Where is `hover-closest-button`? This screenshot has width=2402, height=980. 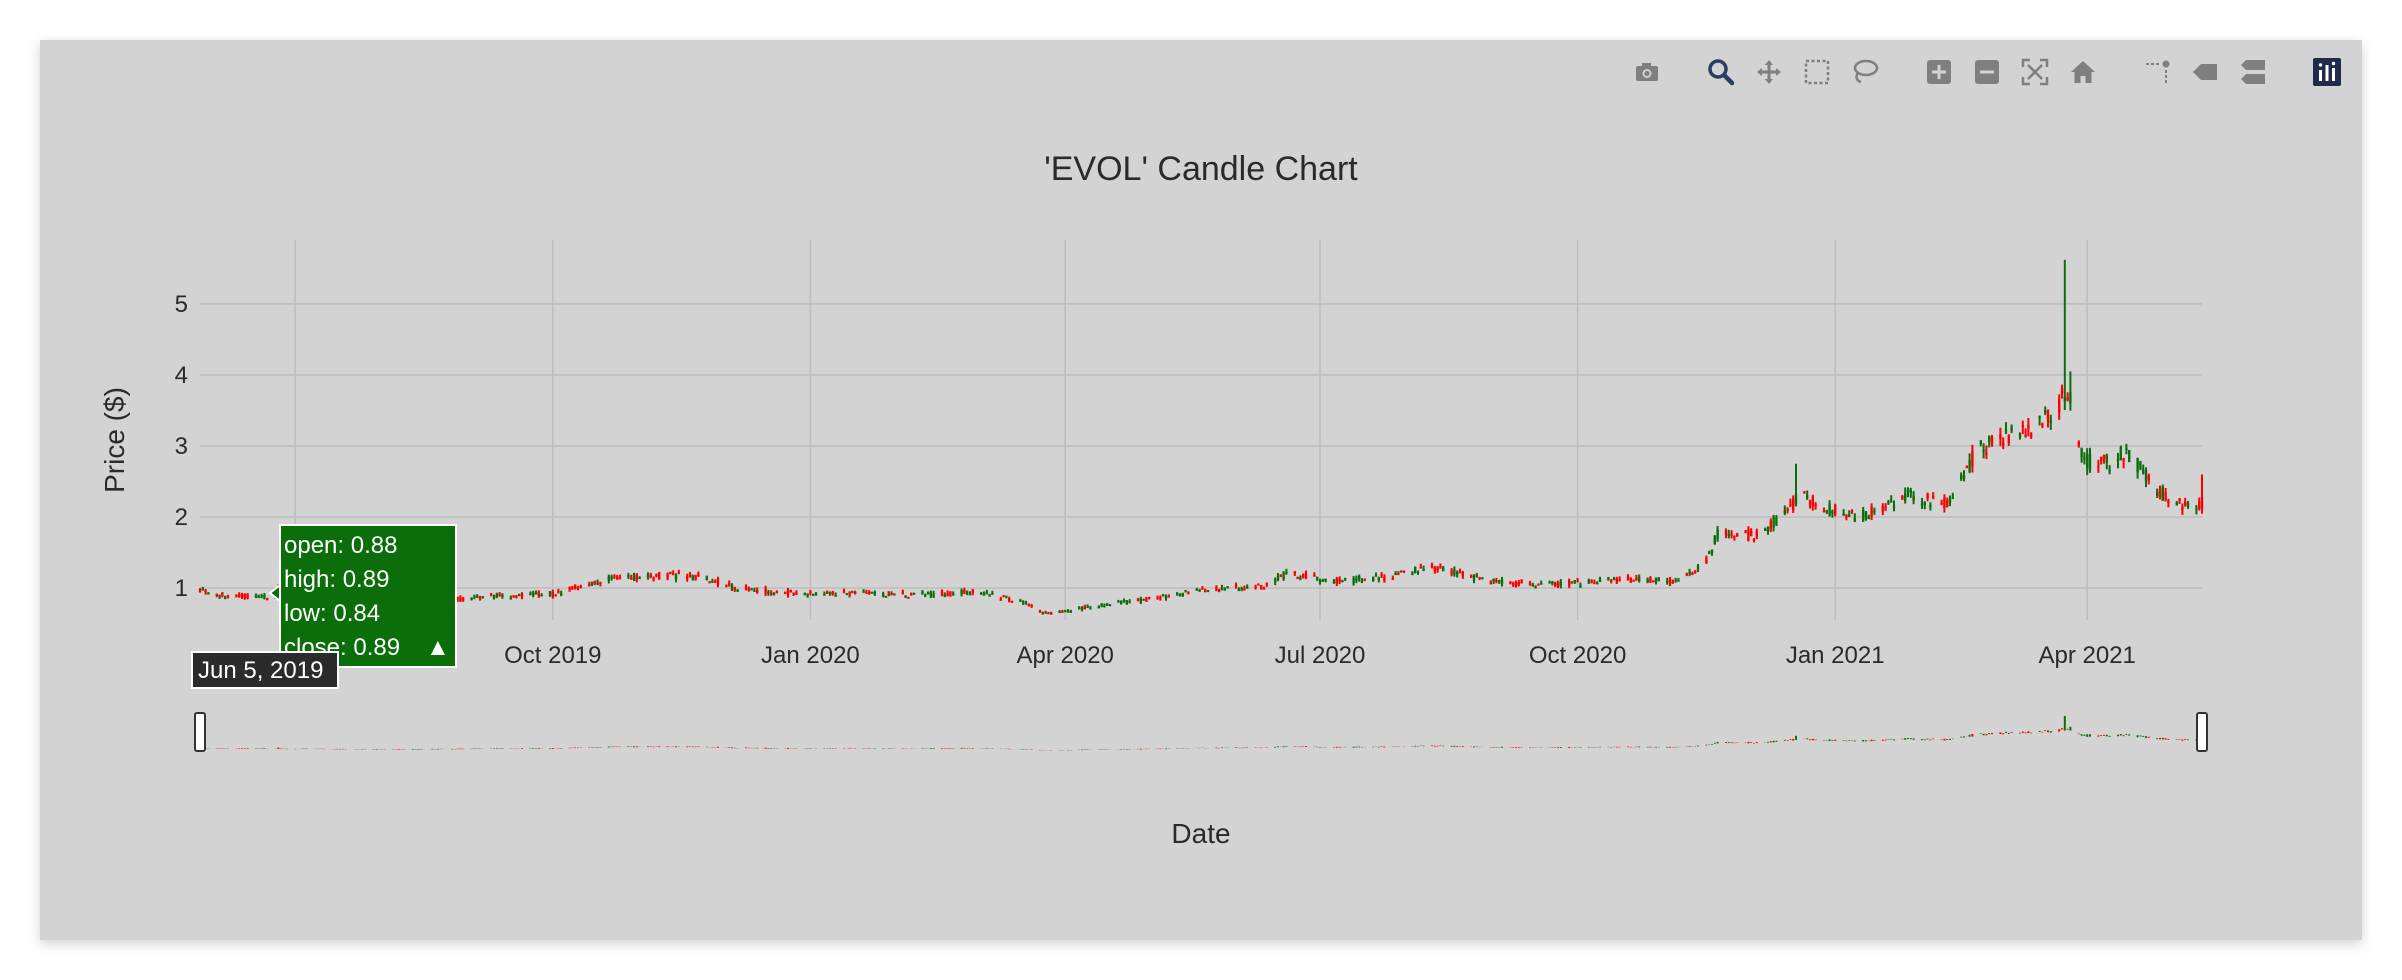
hover-closest-button is located at coordinates (2205, 72).